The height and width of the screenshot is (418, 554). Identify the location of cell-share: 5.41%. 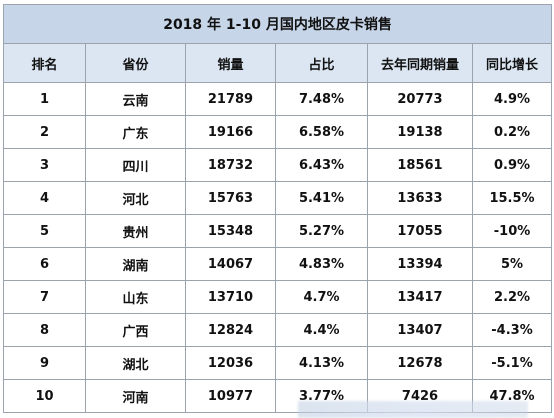
(321, 198).